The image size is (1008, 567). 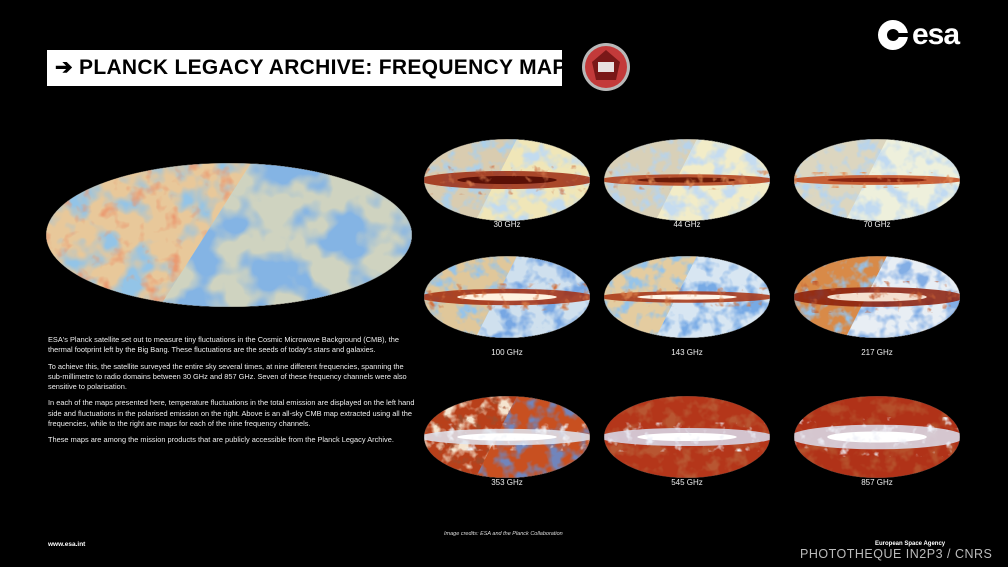 I want to click on logo: esa, so click(x=936, y=34).